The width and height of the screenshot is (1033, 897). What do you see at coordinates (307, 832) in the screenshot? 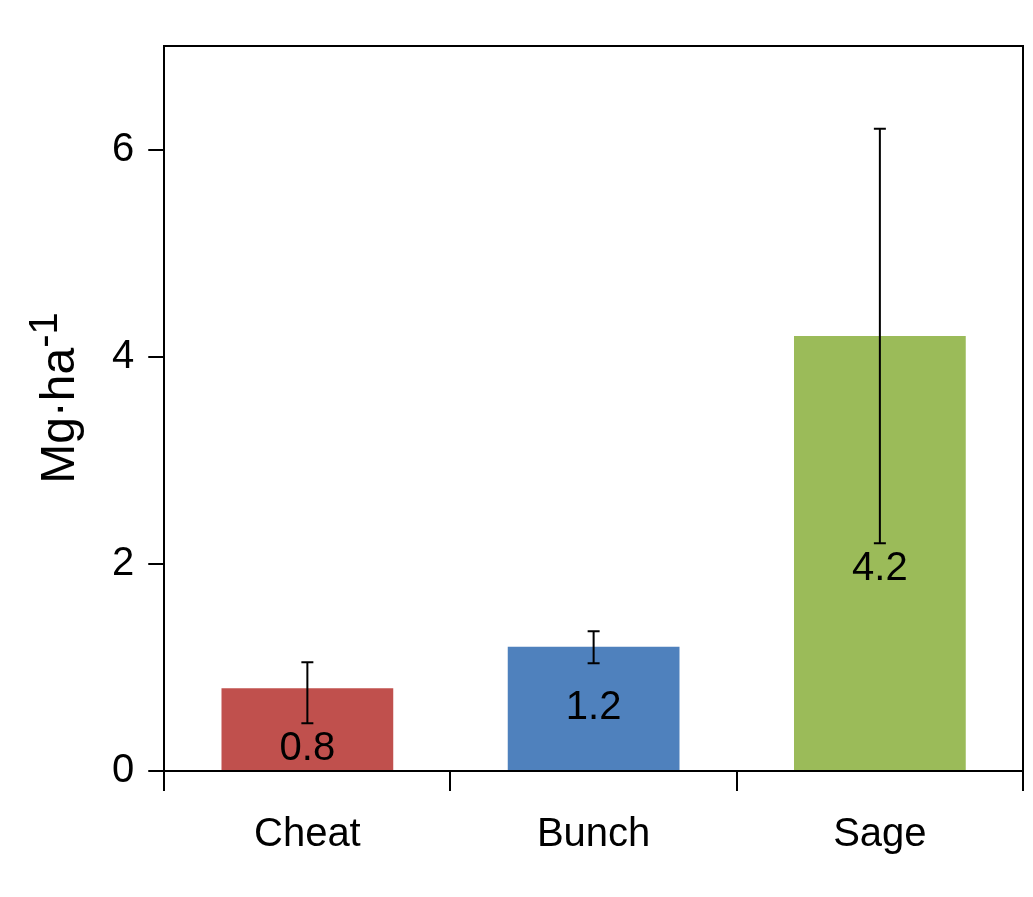
I see `x-tick-label: Cheat` at bounding box center [307, 832].